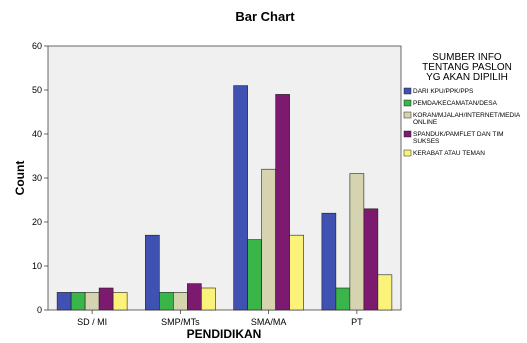 This screenshot has width=527, height=343. What do you see at coordinates (357, 322) in the screenshot?
I see `x-tick-label: PT` at bounding box center [357, 322].